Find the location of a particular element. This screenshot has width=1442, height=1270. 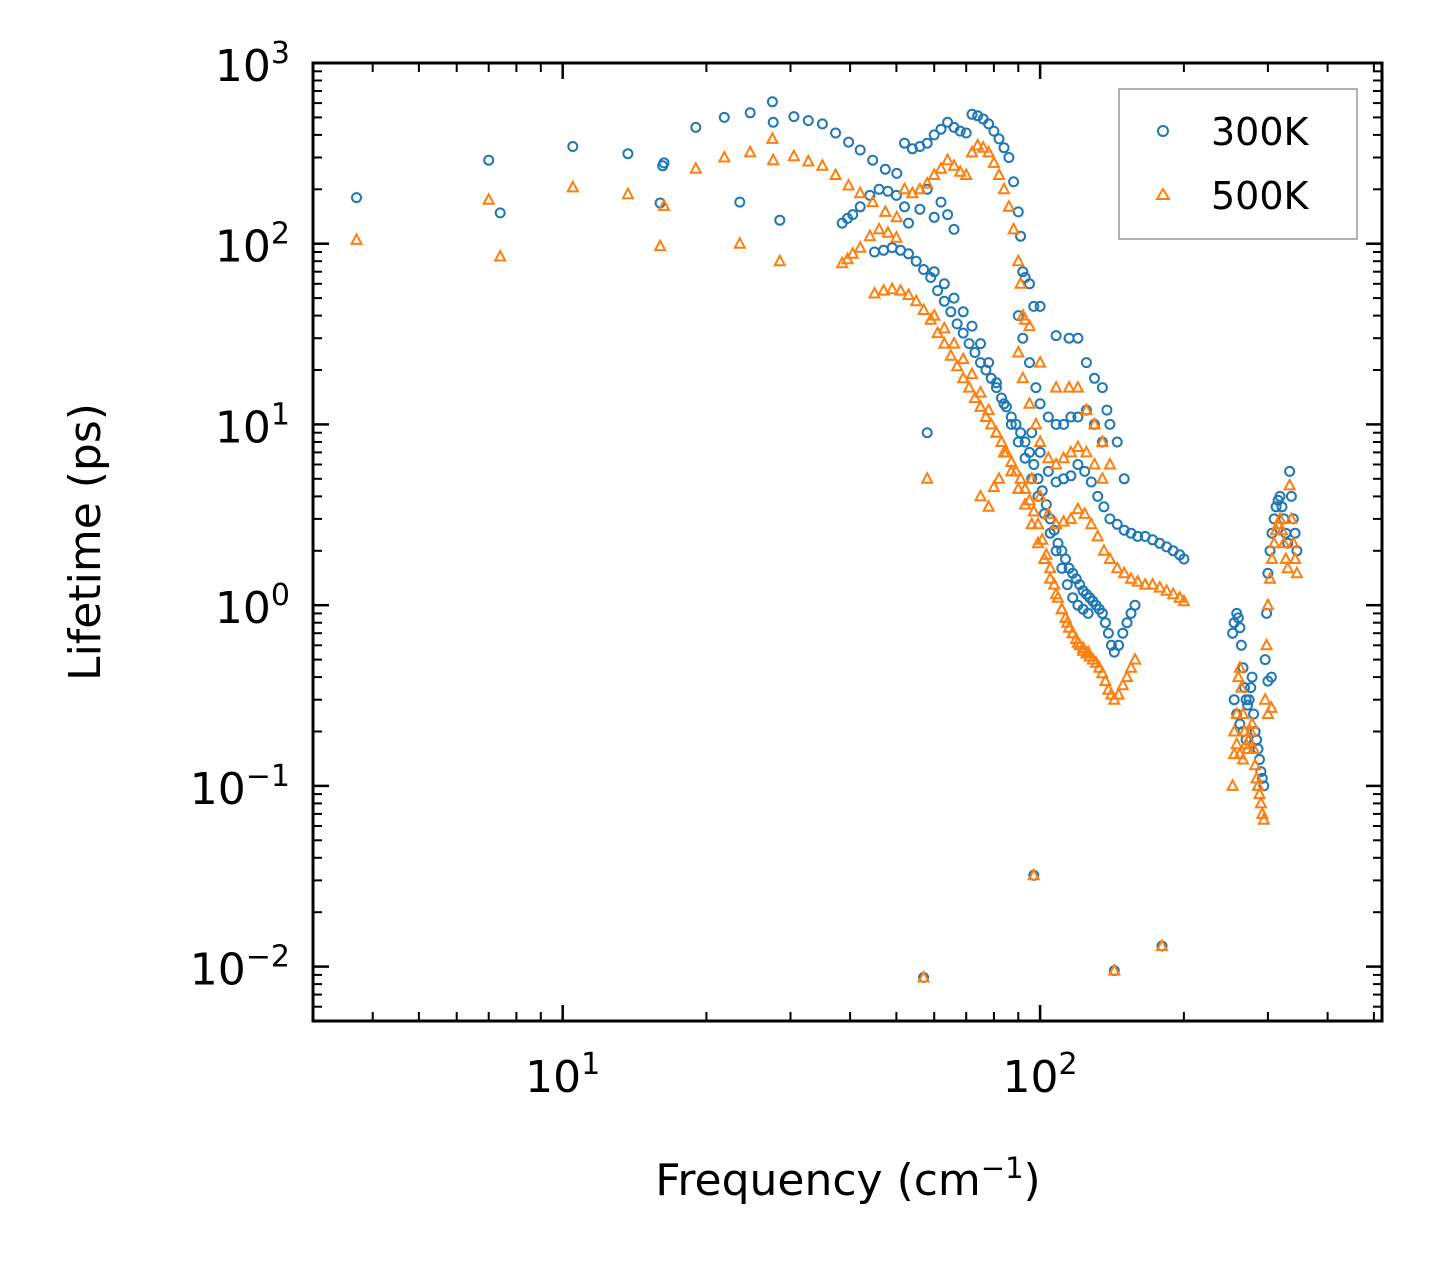

y-axis-label: Lifetime (ps) is located at coordinates (85, 542).